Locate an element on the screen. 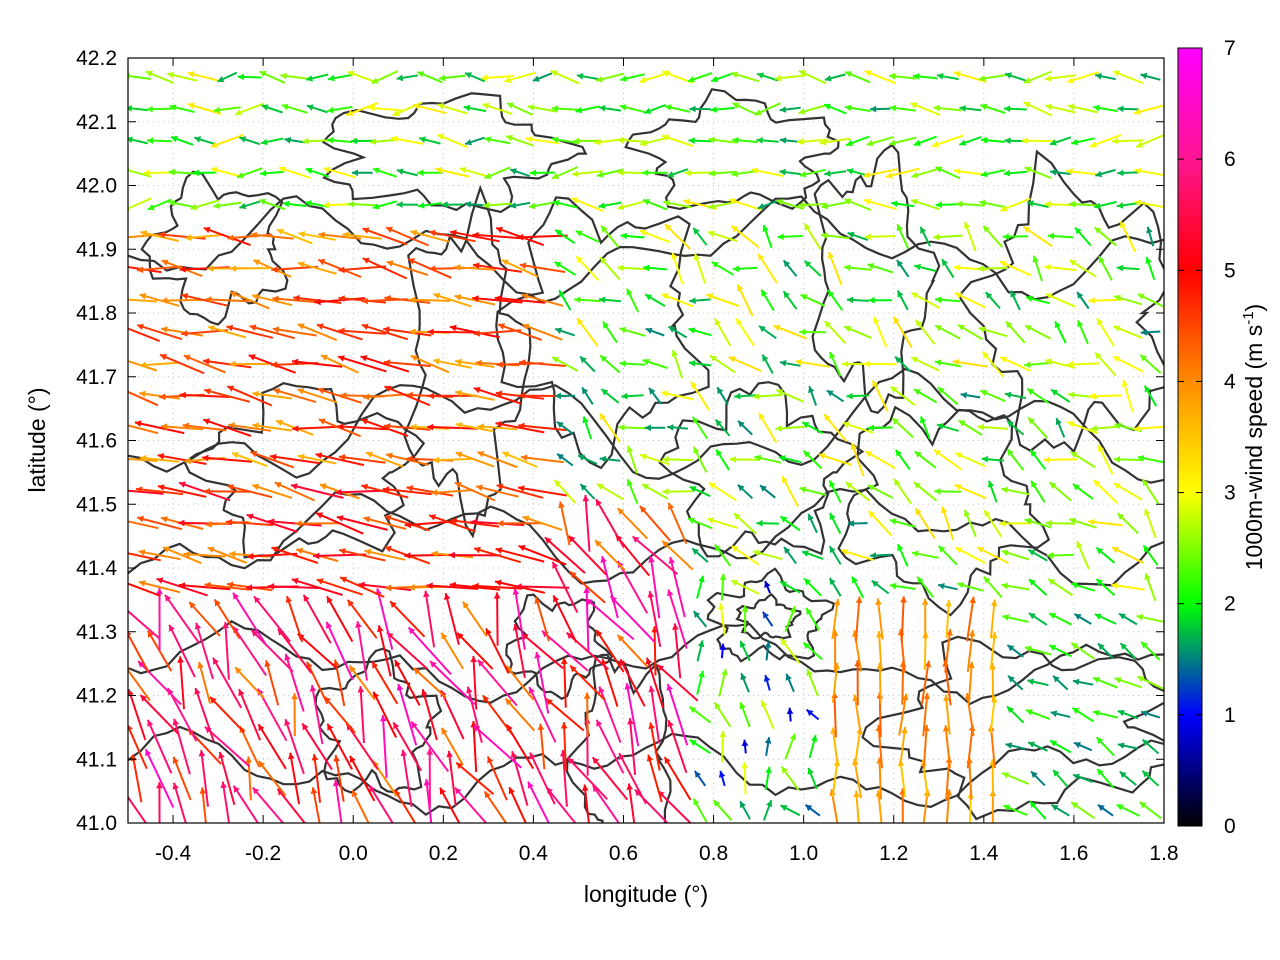 This screenshot has width=1280, height=960. y-tick-label: 41.5 is located at coordinates (96, 504).